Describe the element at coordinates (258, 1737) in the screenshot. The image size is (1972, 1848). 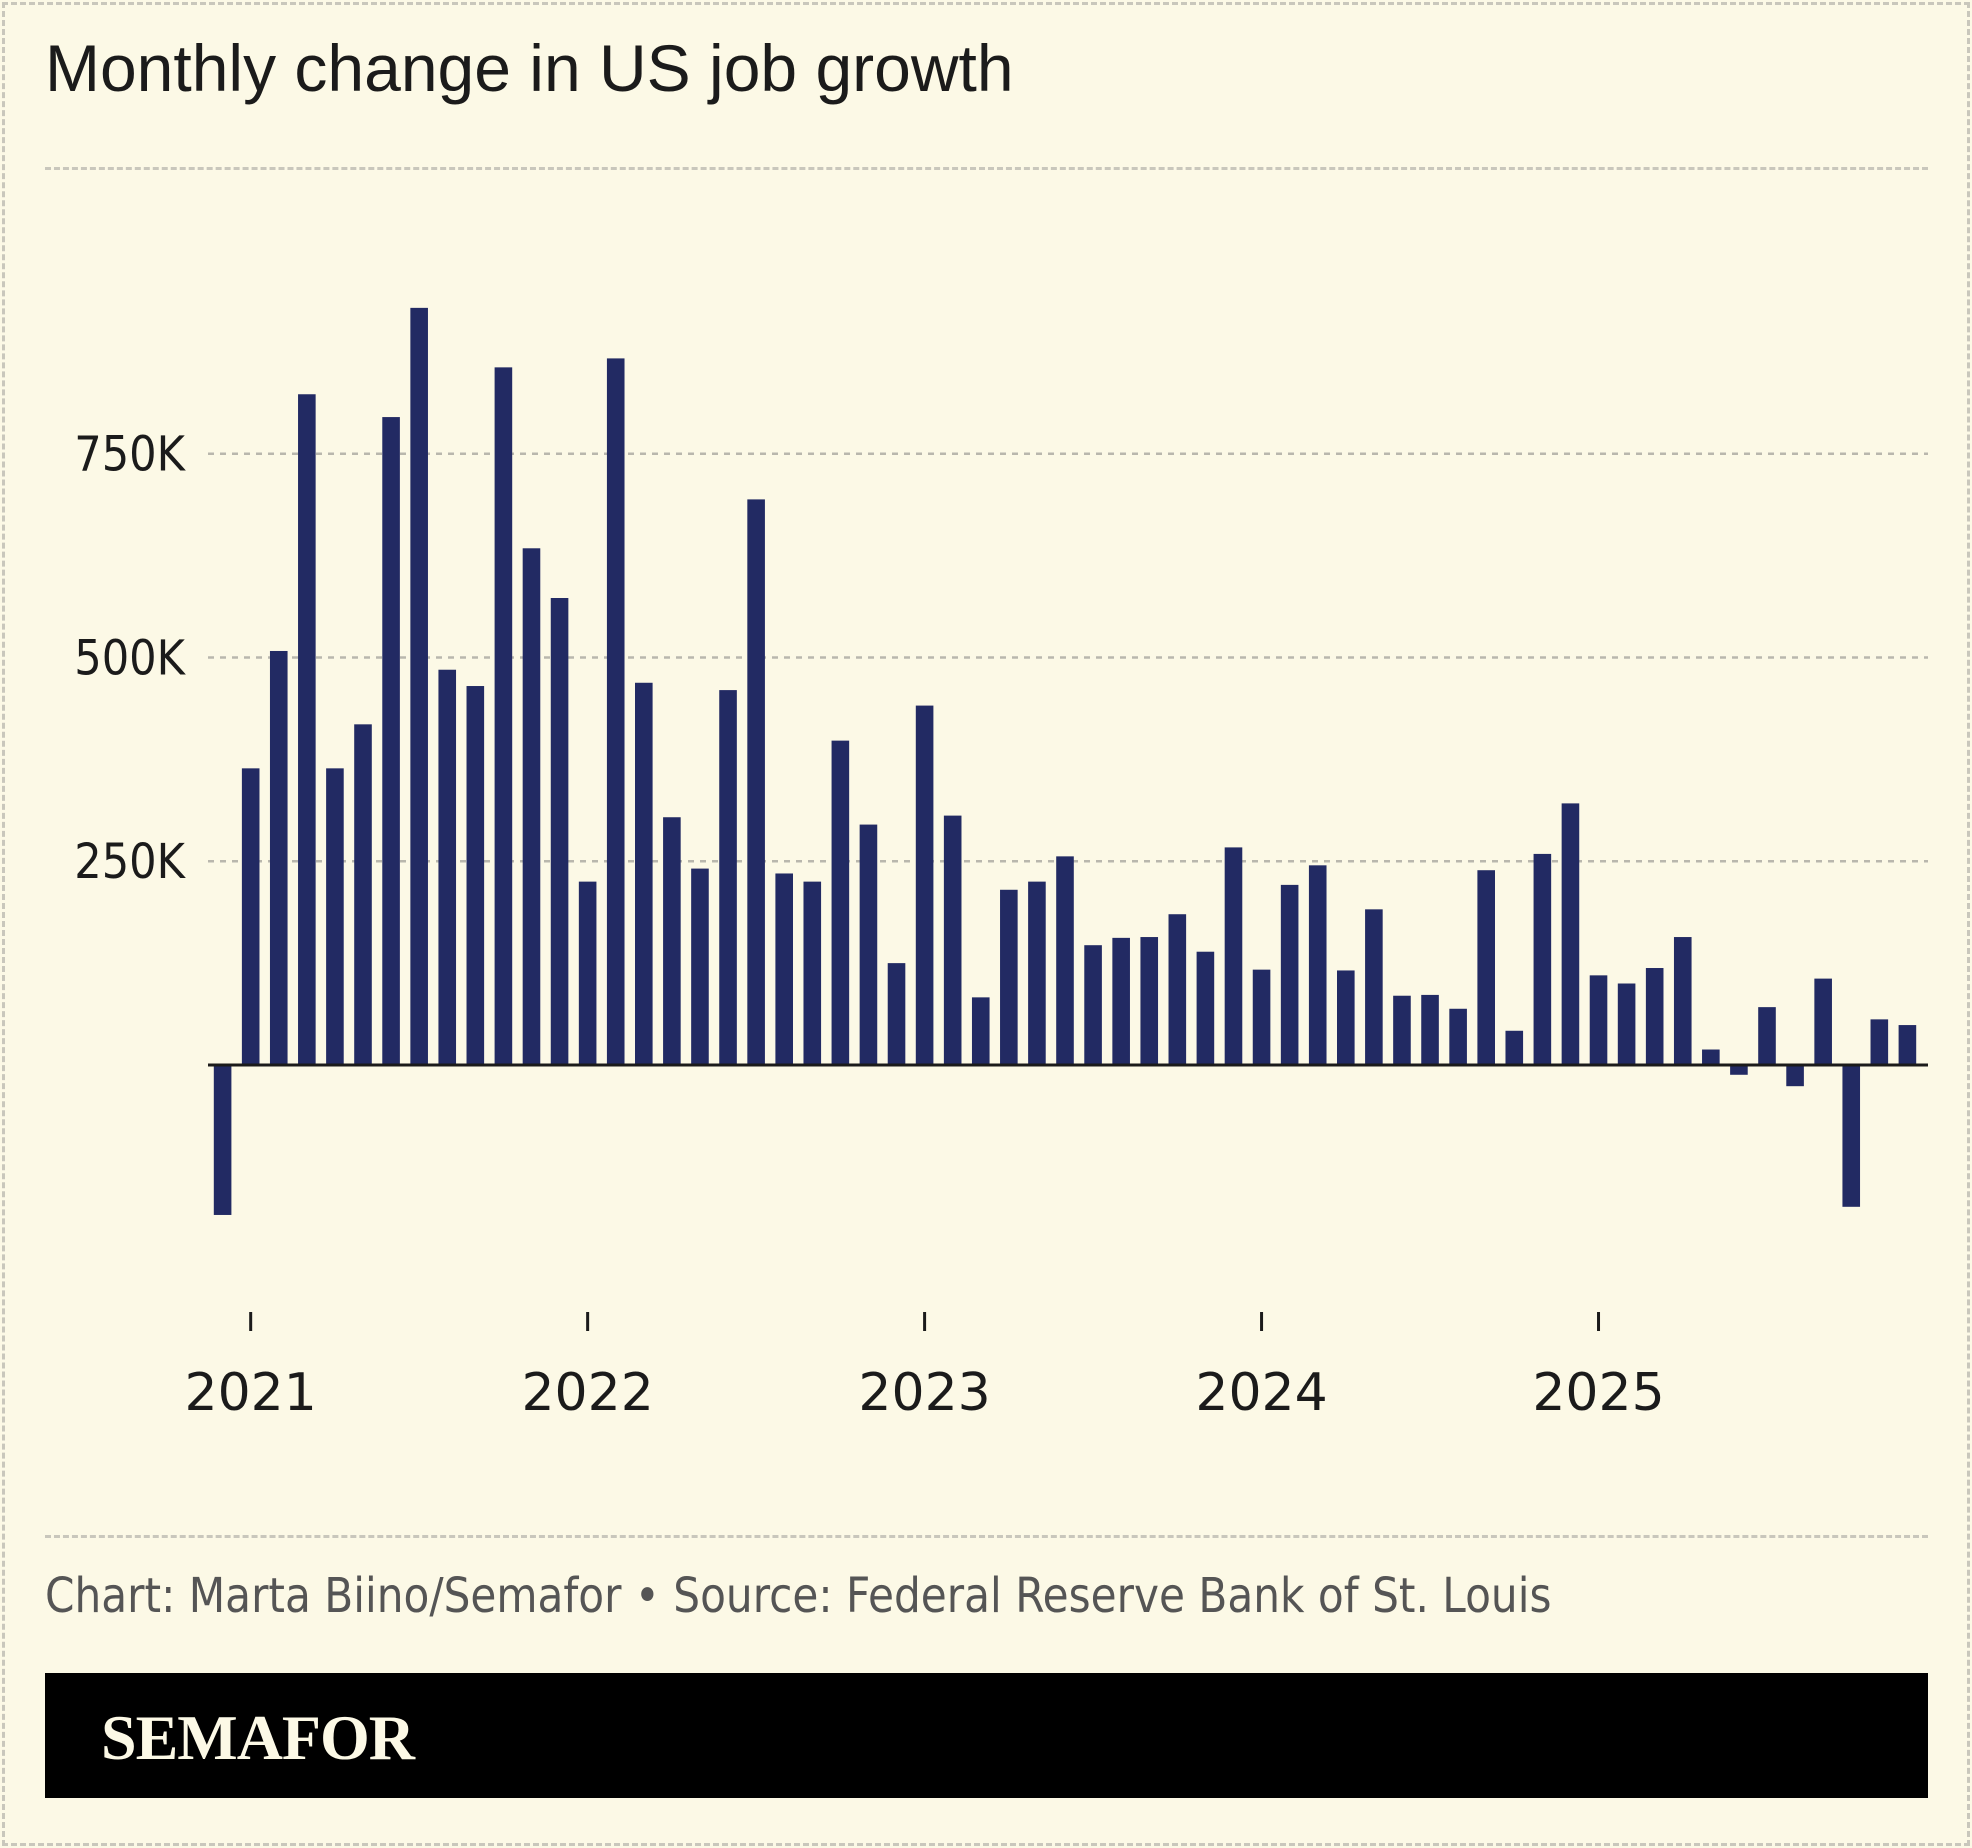
I see `semafor-logo: SEMAFOR` at that location.